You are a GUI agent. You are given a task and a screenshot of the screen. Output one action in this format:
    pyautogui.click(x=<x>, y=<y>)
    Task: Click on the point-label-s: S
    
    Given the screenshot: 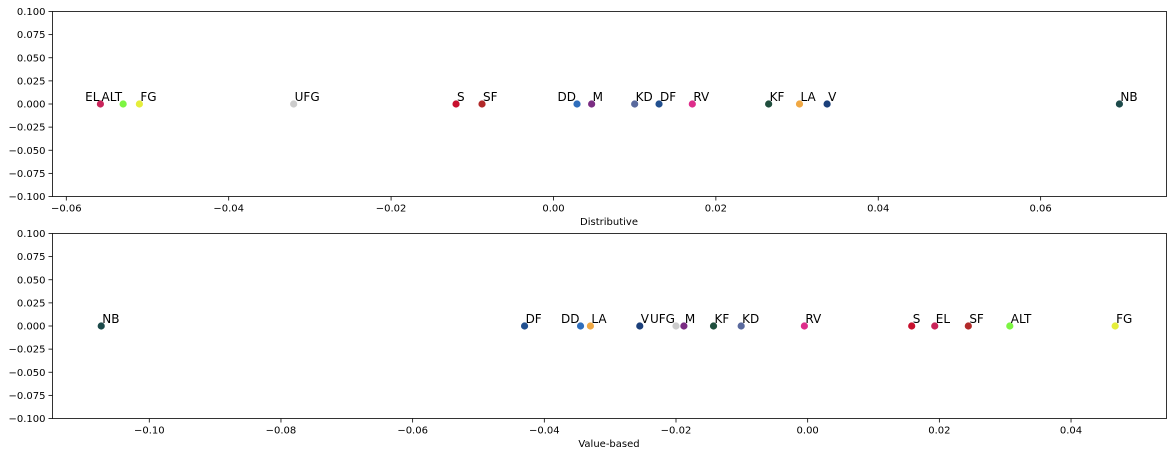 What is the action you would take?
    pyautogui.click(x=917, y=319)
    